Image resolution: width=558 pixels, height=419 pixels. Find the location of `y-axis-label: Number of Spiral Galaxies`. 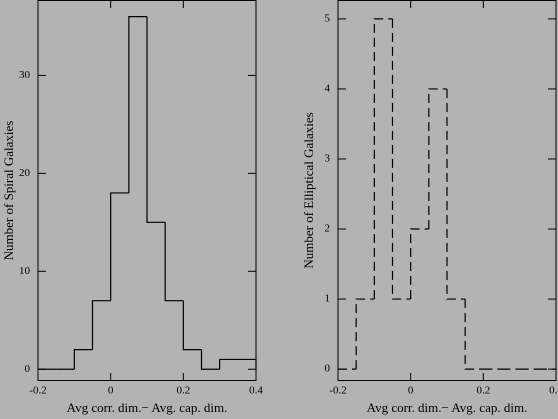

y-axis-label: Number of Spiral Galaxies is located at coordinates (8, 191).